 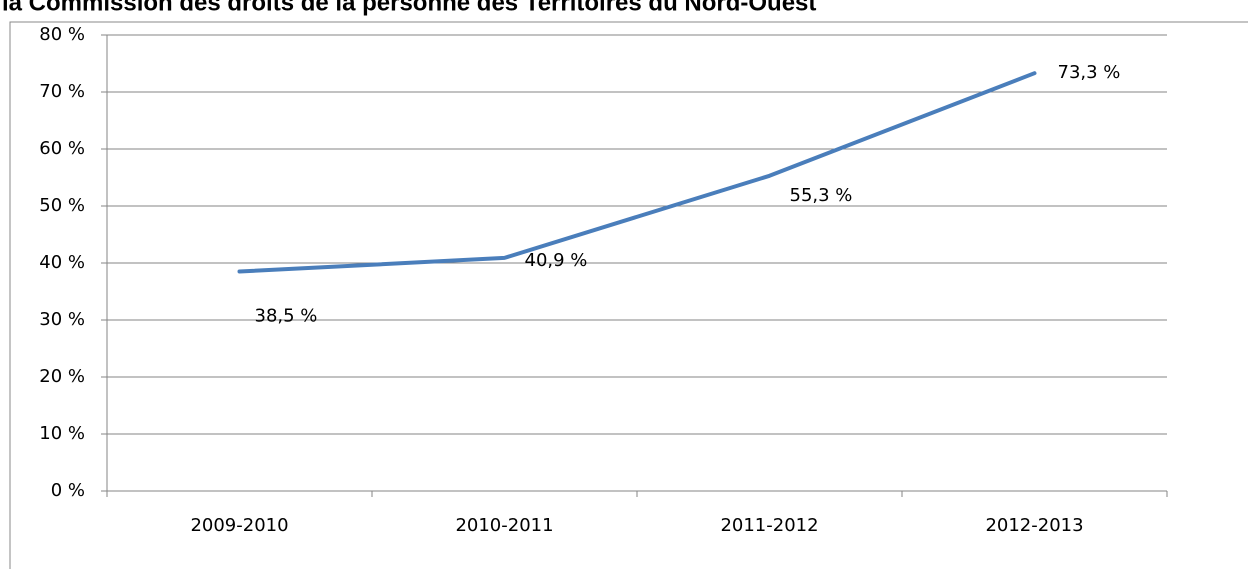 I want to click on y-tick-label: 50 %, so click(x=62, y=205).